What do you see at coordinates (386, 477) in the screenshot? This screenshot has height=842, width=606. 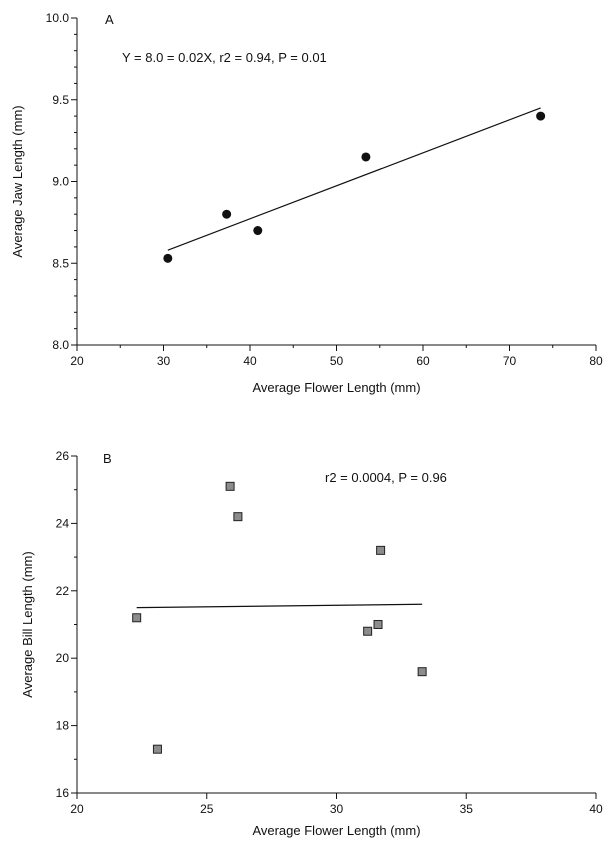 I see `panel-b-annotation: r2 = 0.0004, P = 0.96` at bounding box center [386, 477].